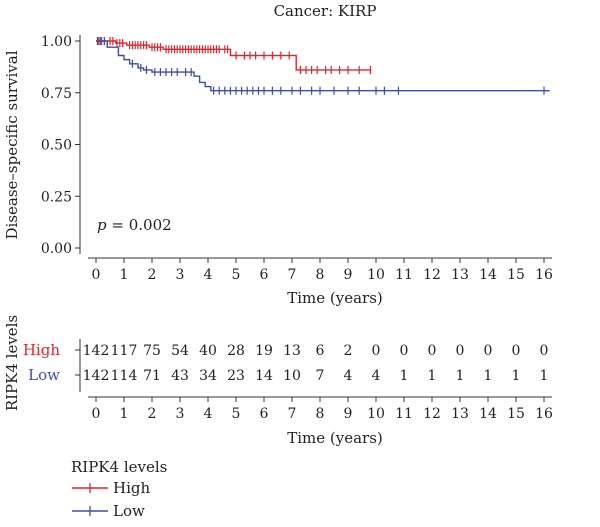 This screenshot has height=527, width=600. What do you see at coordinates (208, 414) in the screenshot?
I see `risk-x-tick-label: 4` at bounding box center [208, 414].